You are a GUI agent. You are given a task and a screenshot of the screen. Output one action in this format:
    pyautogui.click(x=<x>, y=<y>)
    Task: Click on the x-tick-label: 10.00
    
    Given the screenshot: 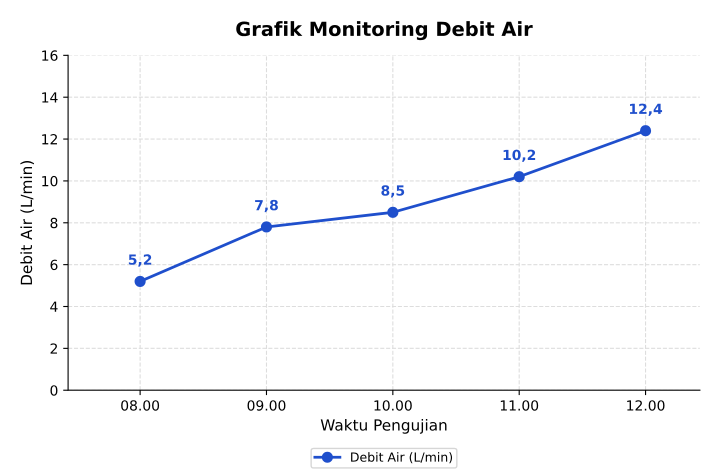 What is the action you would take?
    pyautogui.click(x=393, y=405)
    